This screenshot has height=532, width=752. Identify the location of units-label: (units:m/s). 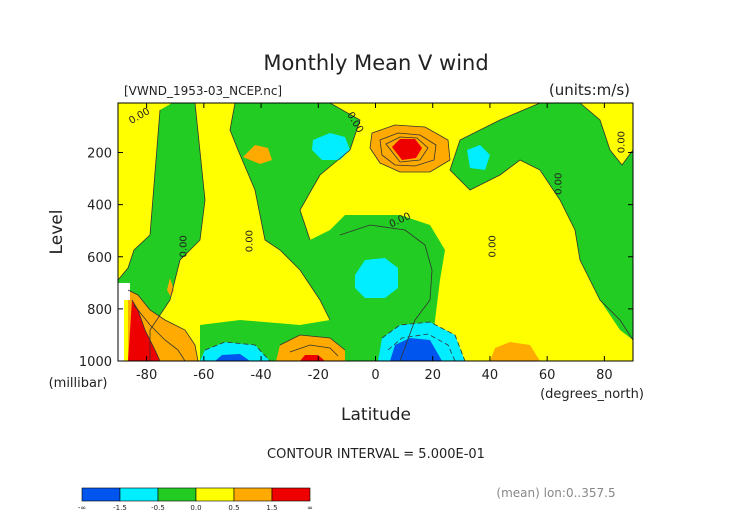
(589, 90).